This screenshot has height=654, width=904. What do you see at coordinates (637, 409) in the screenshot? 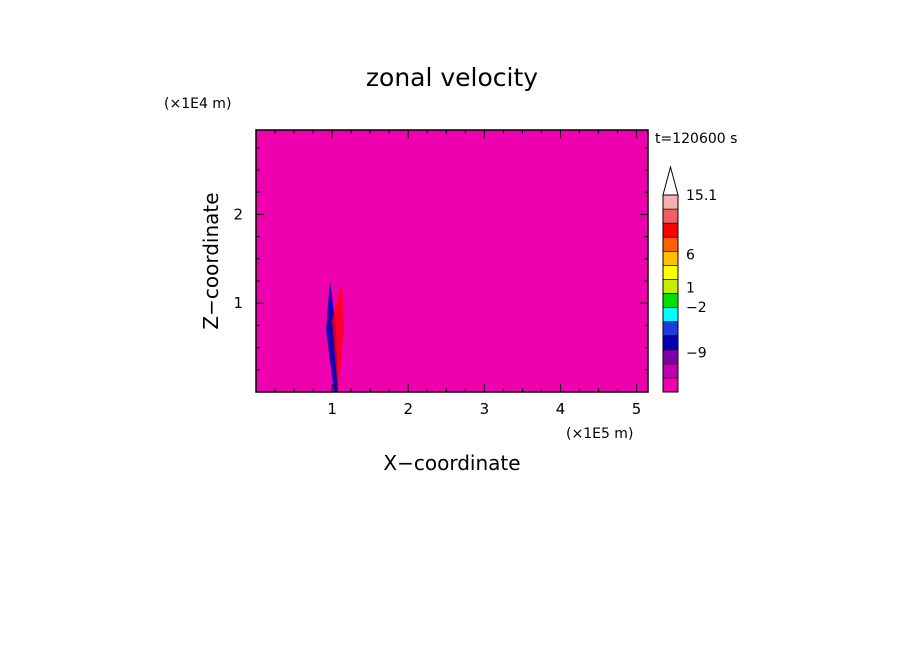
I see `x-tick-label: 5` at bounding box center [637, 409].